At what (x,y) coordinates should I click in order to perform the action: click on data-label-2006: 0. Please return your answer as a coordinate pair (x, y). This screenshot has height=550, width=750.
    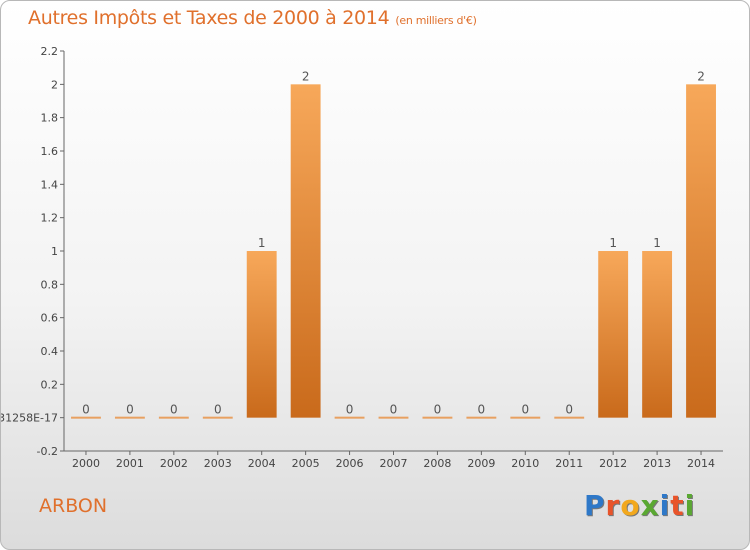
    Looking at the image, I should click on (350, 410).